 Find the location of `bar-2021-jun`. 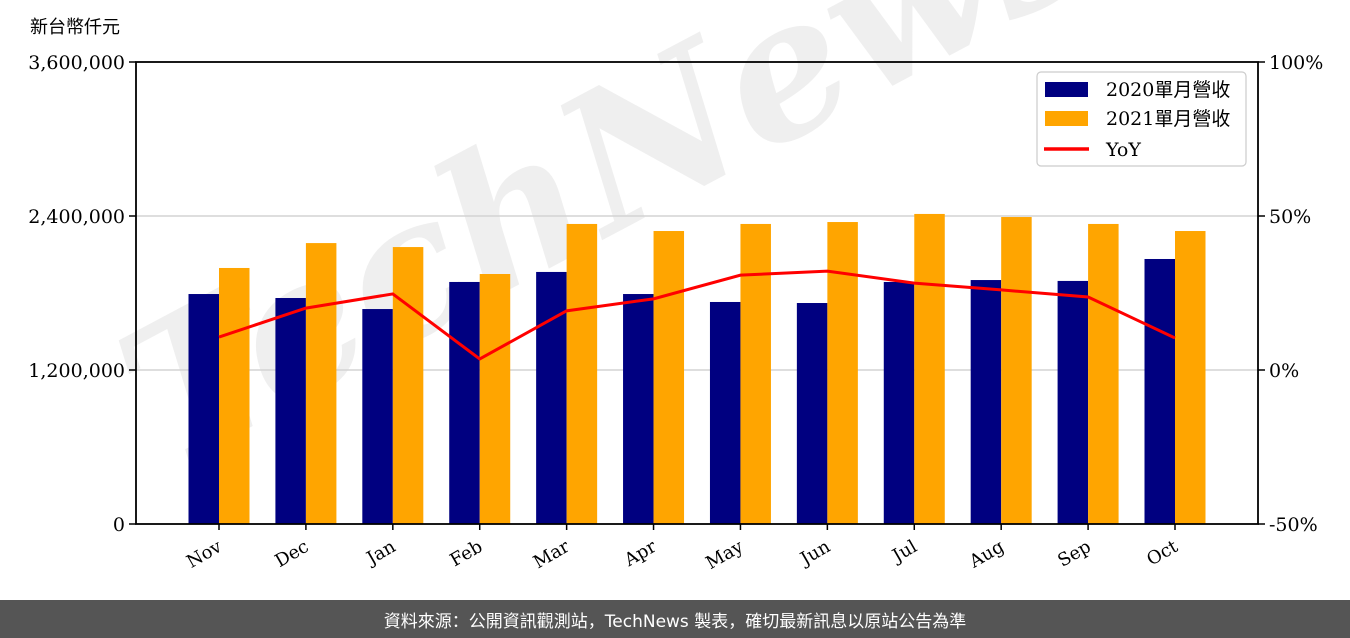

bar-2021-jun is located at coordinates (842, 373).